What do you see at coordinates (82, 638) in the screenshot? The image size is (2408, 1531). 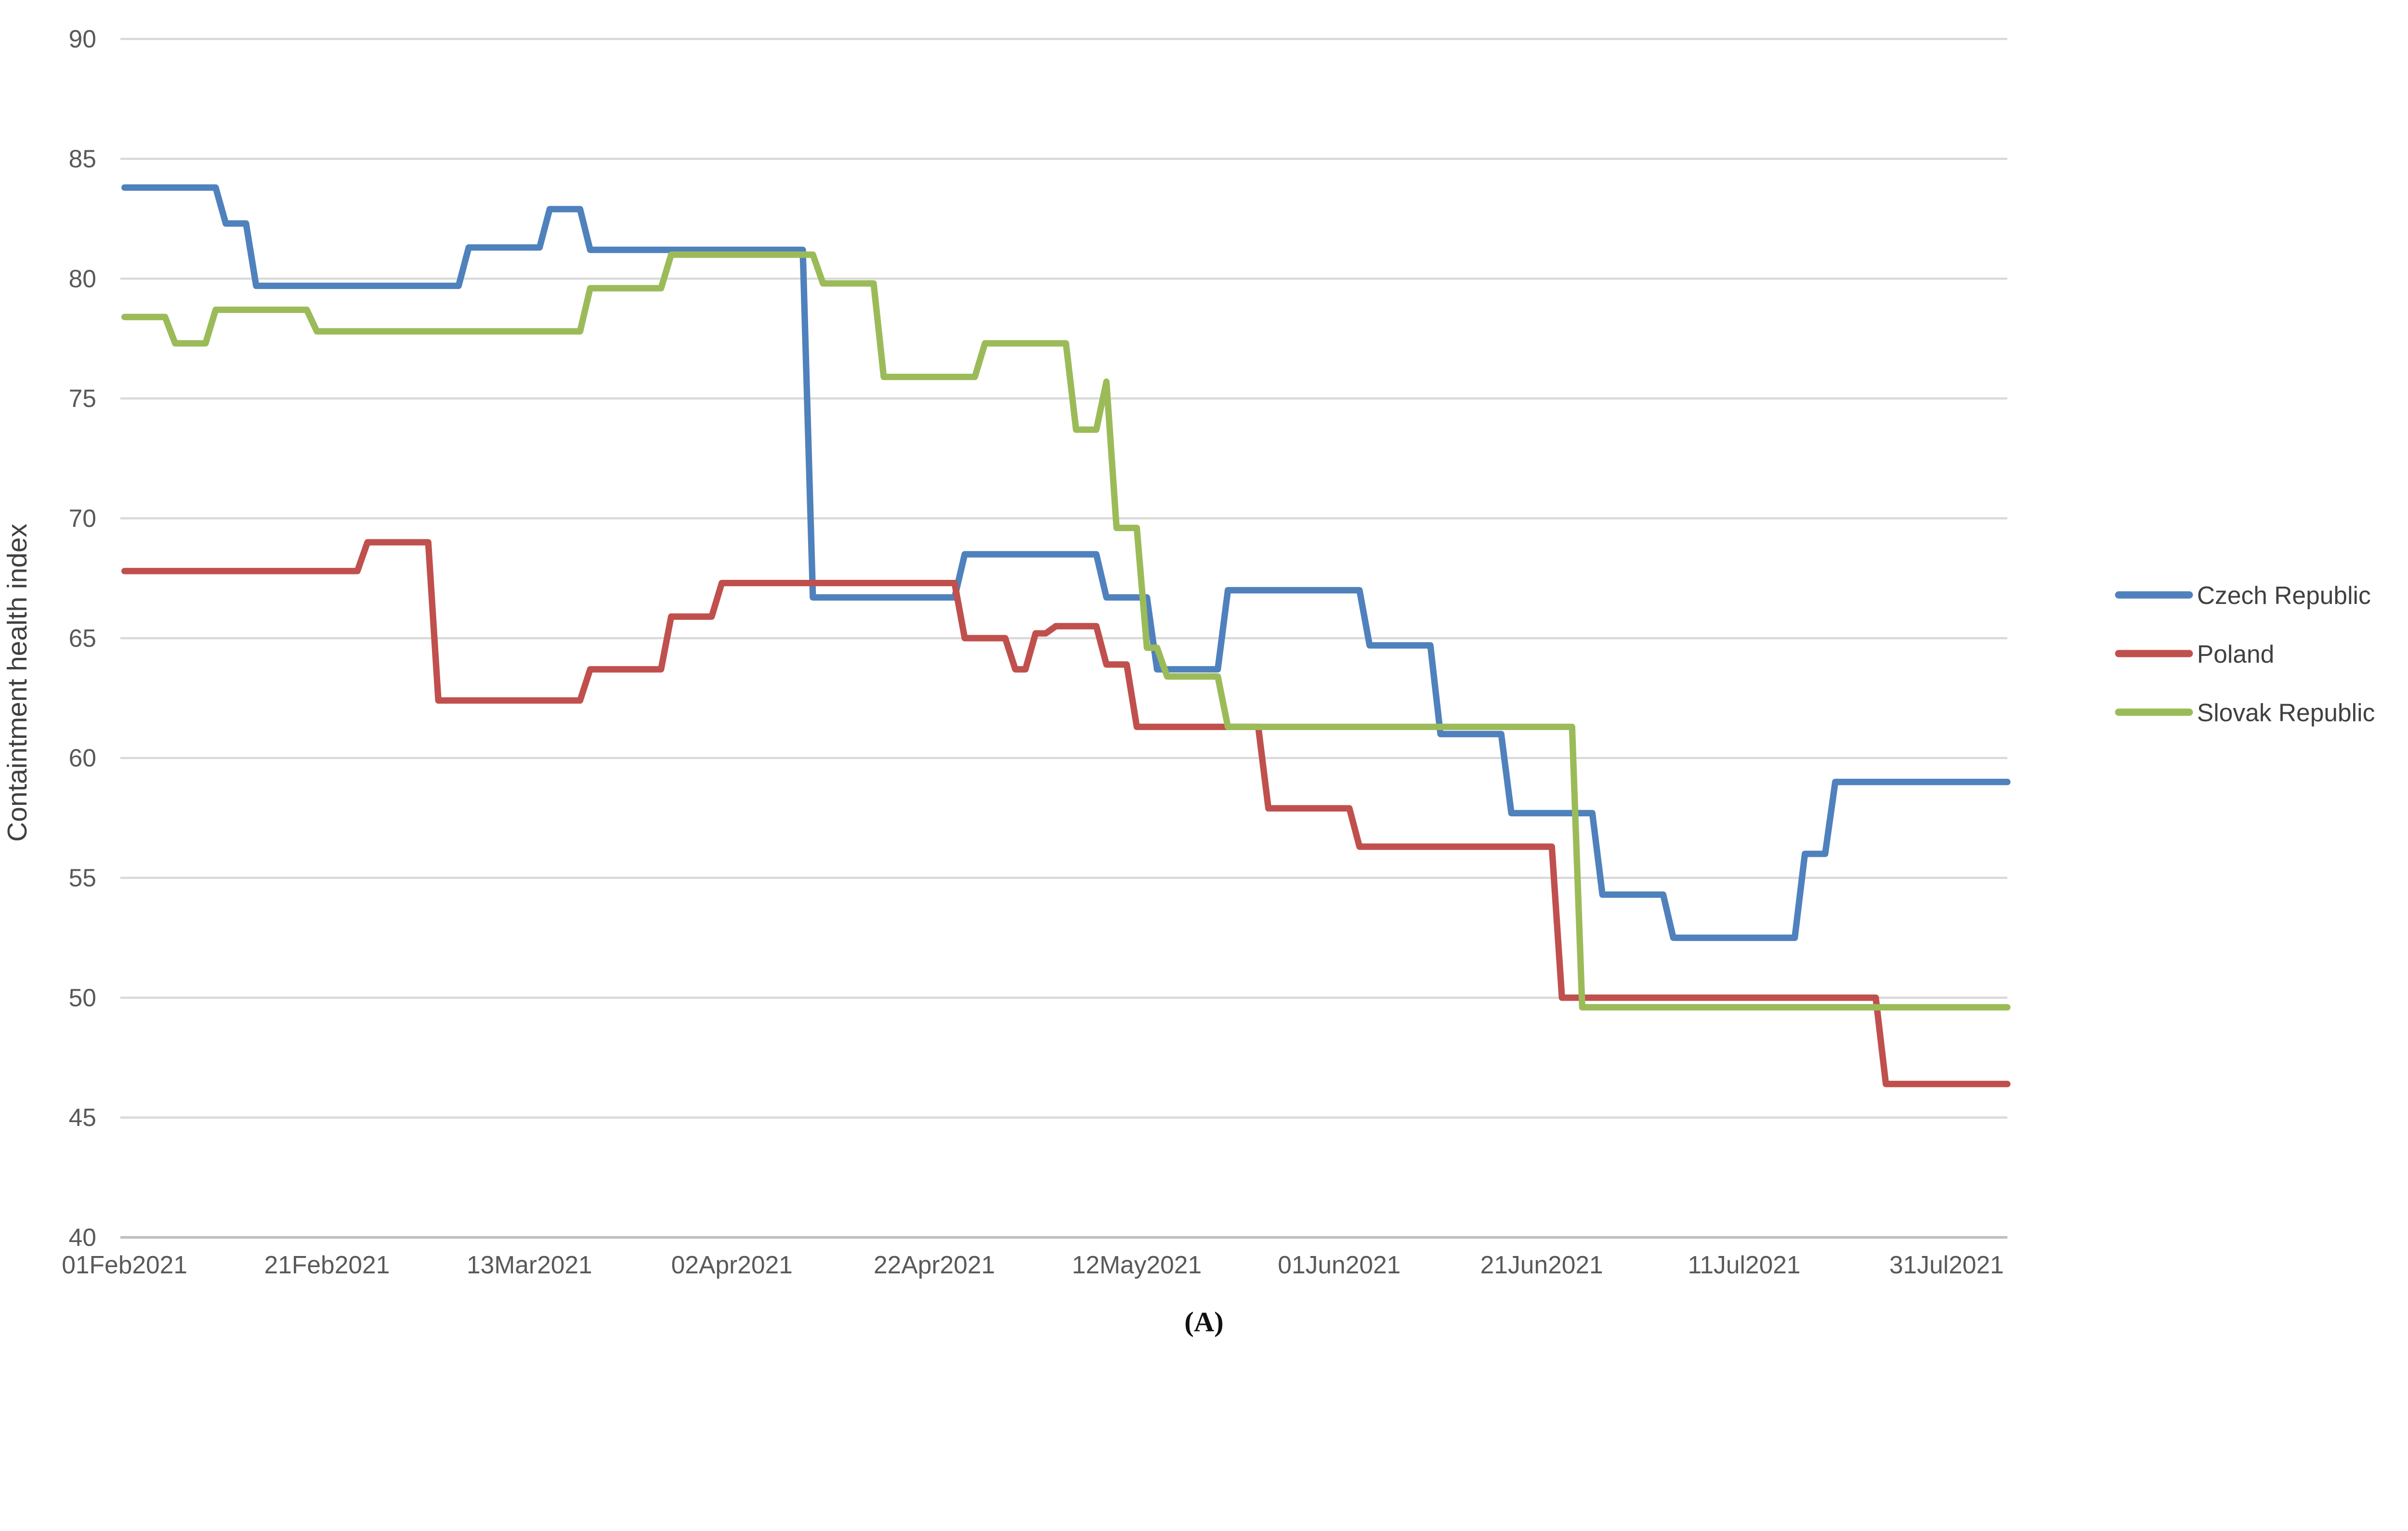 I see `y-tick-label-65: 65` at bounding box center [82, 638].